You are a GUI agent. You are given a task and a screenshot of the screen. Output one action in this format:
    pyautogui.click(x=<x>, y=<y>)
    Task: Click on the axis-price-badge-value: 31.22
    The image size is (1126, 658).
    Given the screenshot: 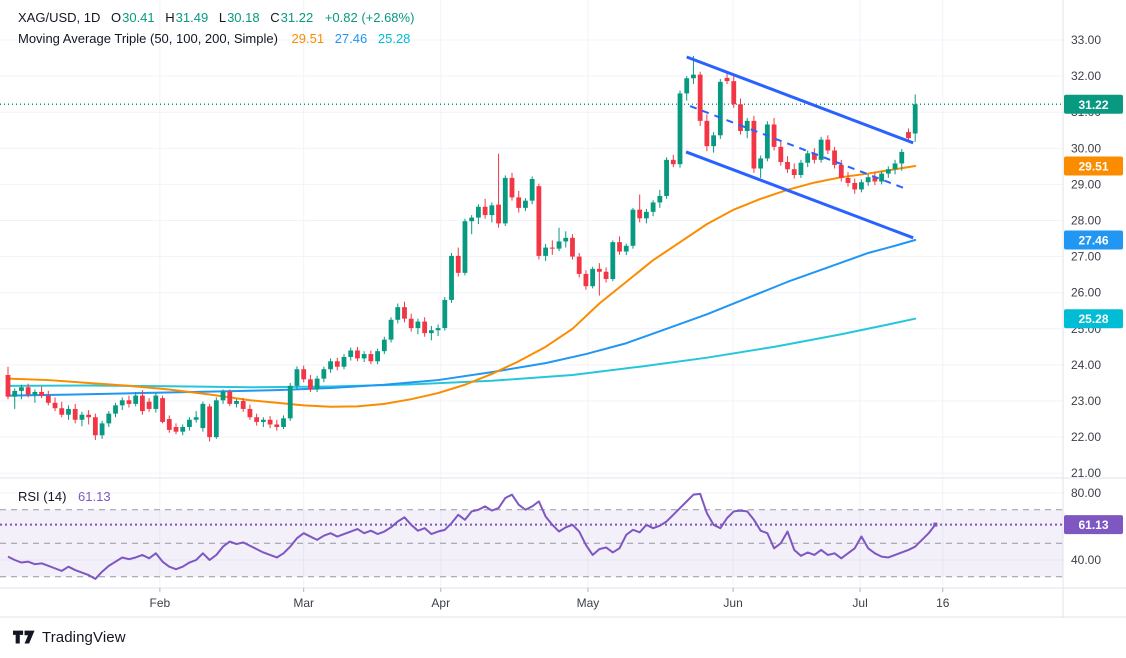 What is the action you would take?
    pyautogui.click(x=1093, y=105)
    